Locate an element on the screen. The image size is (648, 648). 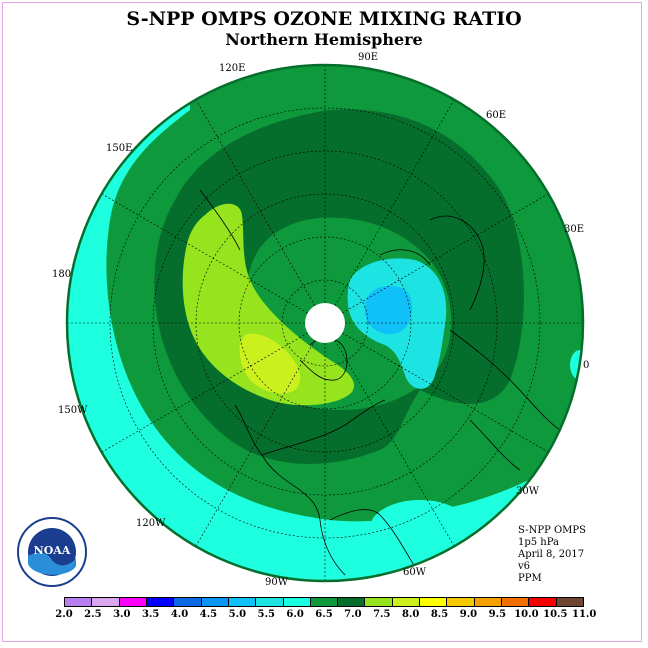
field-blue-5-5.5 is located at coordinates (388, 310).